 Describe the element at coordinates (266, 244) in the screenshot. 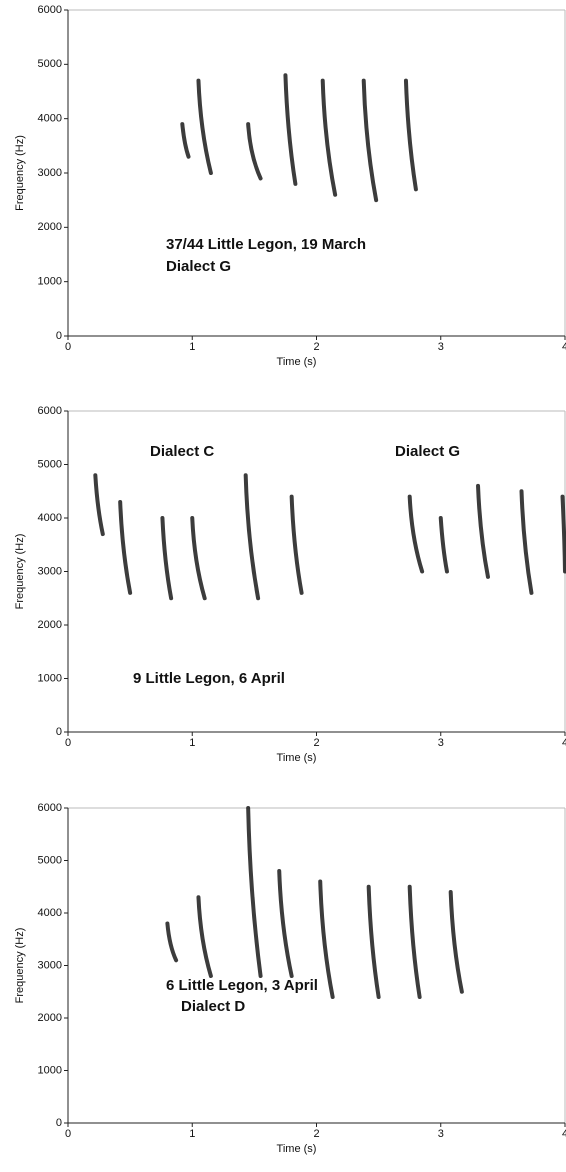

I see `annotation: 37/44 Little Legon, 19 March` at that location.